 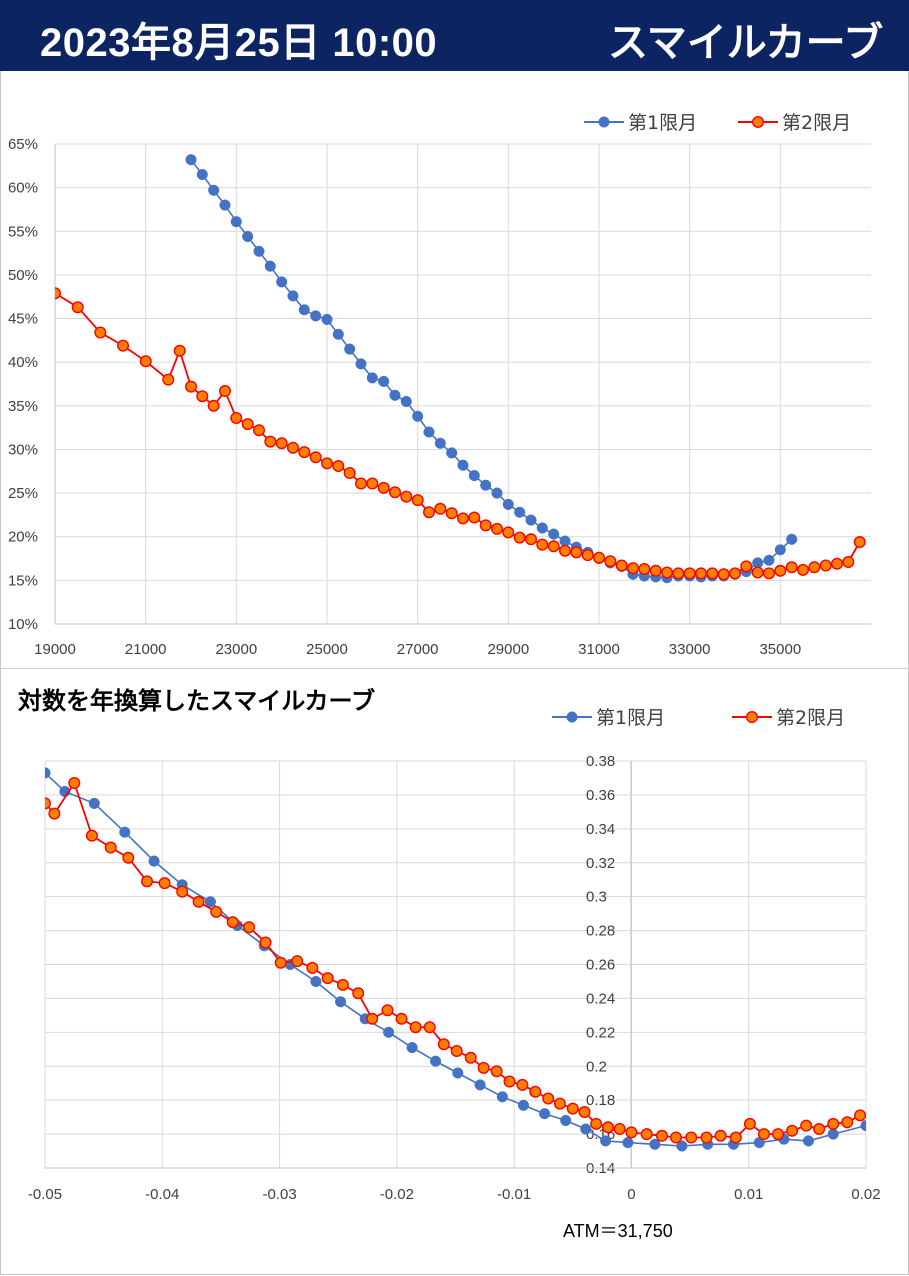 I want to click on y-tick-label: 0.18, so click(x=600, y=1100).